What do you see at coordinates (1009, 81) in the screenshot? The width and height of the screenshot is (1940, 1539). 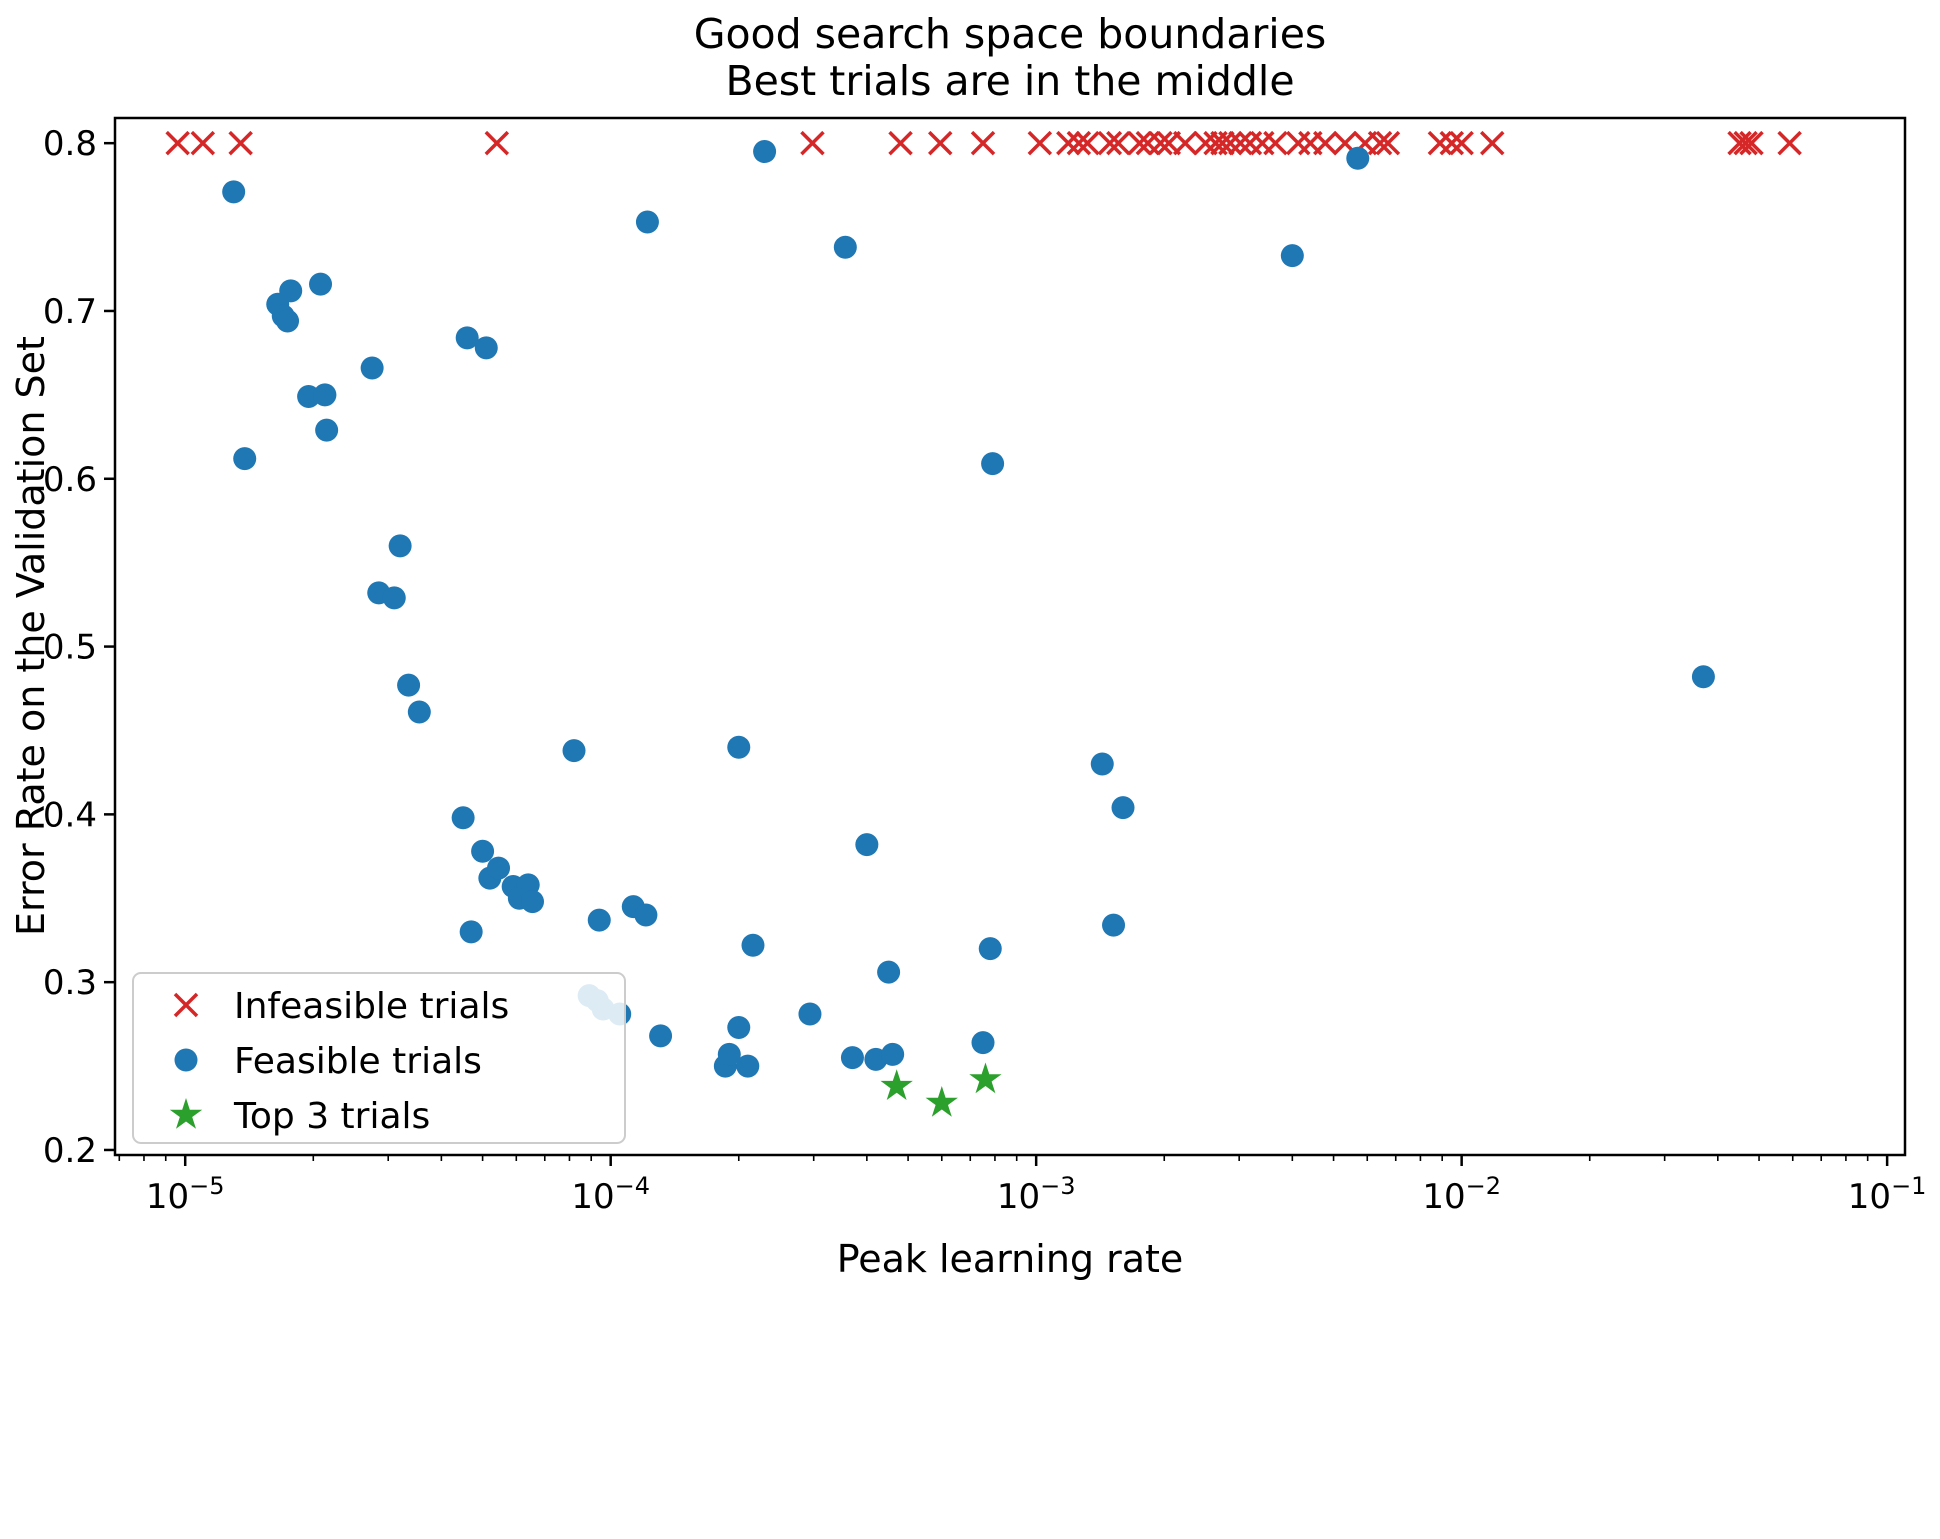 I see `chart-title-line2: Best trials are in the middle` at bounding box center [1009, 81].